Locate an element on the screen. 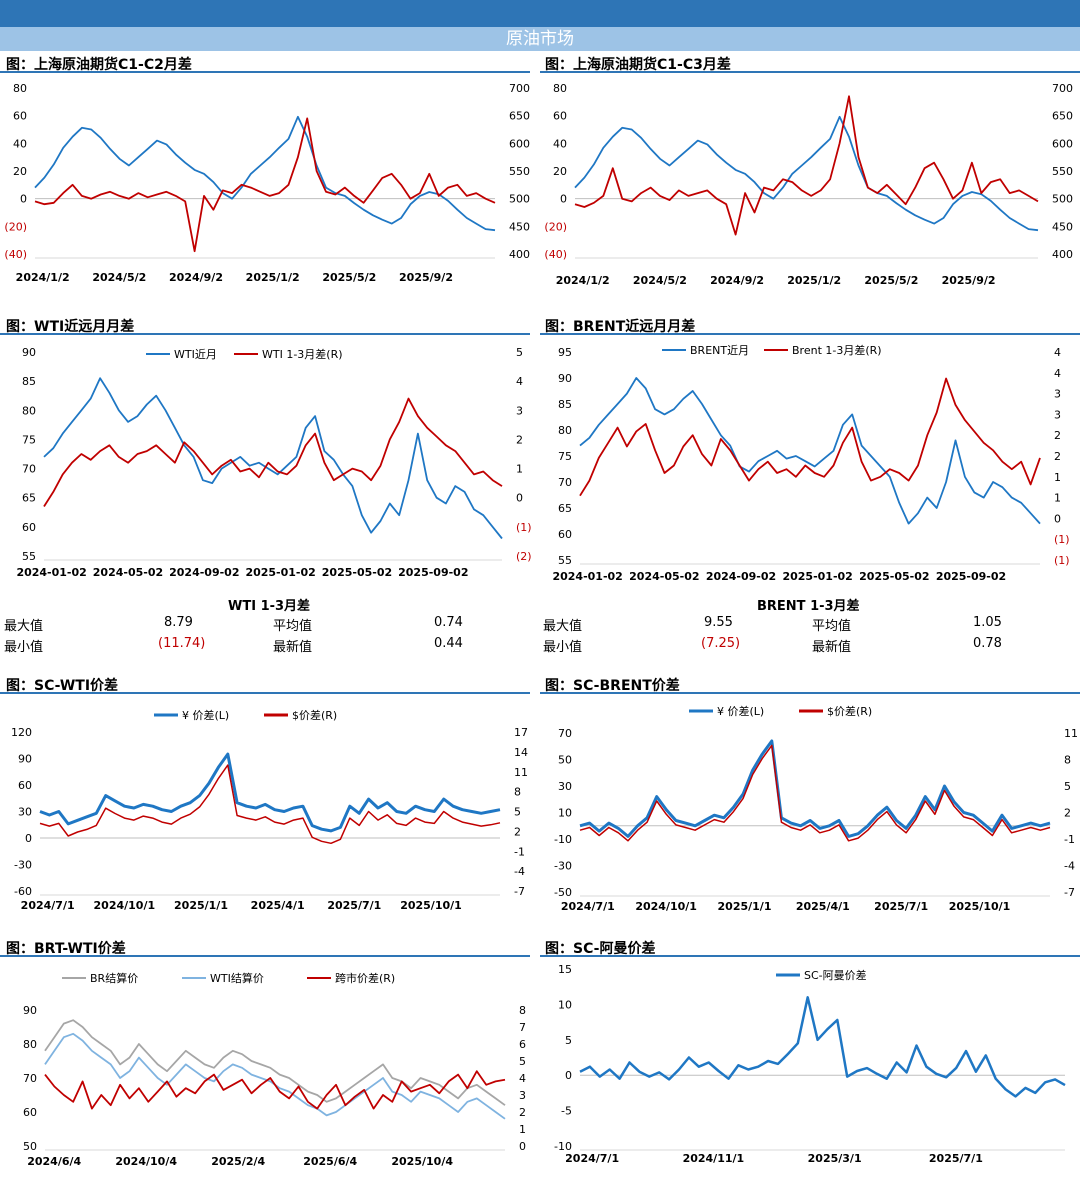  x-tick-label: 2024/10/1 is located at coordinates (125, 905).